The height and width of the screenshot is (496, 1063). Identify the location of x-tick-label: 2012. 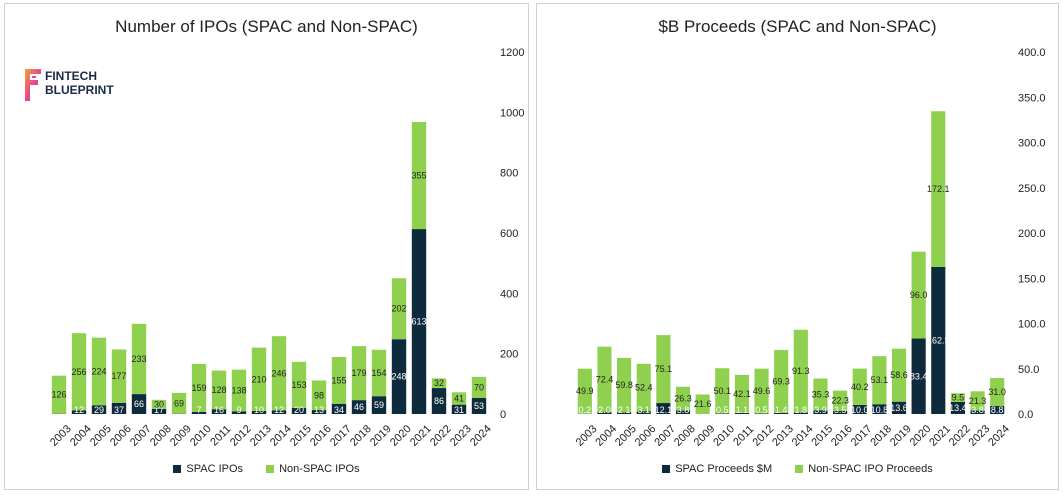
(764, 436).